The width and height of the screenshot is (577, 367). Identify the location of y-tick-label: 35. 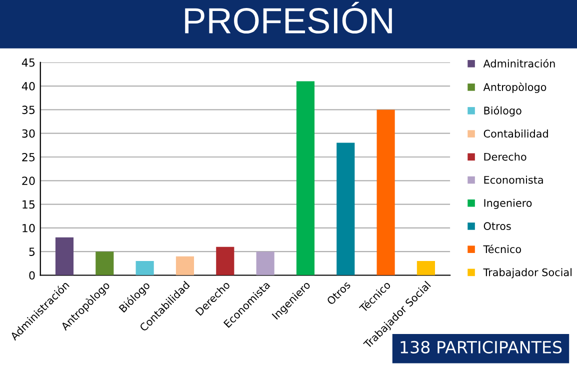
(28, 110).